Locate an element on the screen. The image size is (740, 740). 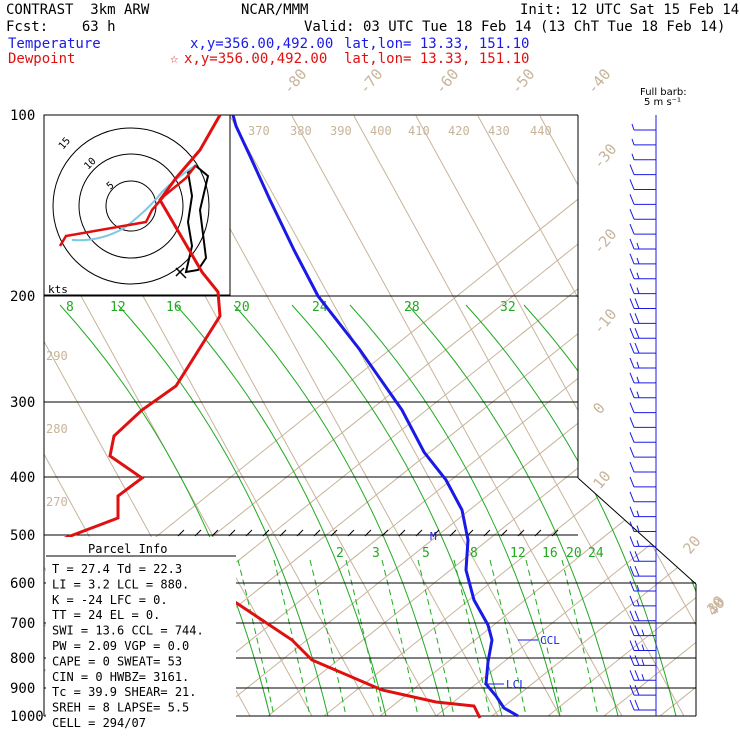
theta-label: 290 is located at coordinates (57, 356).